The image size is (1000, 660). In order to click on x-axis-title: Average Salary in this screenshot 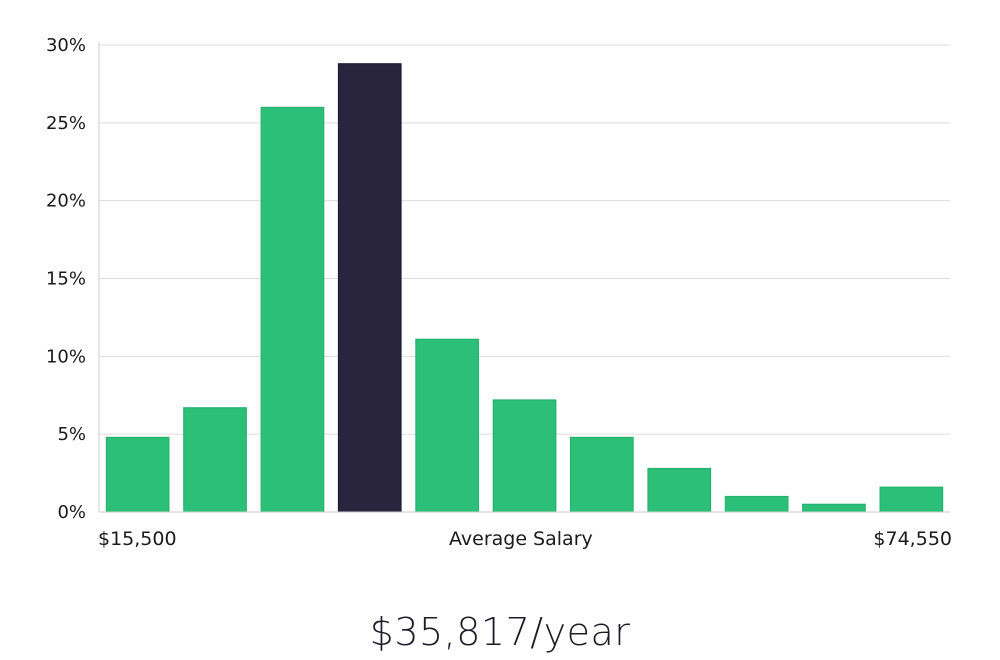, I will do `click(521, 539)`.